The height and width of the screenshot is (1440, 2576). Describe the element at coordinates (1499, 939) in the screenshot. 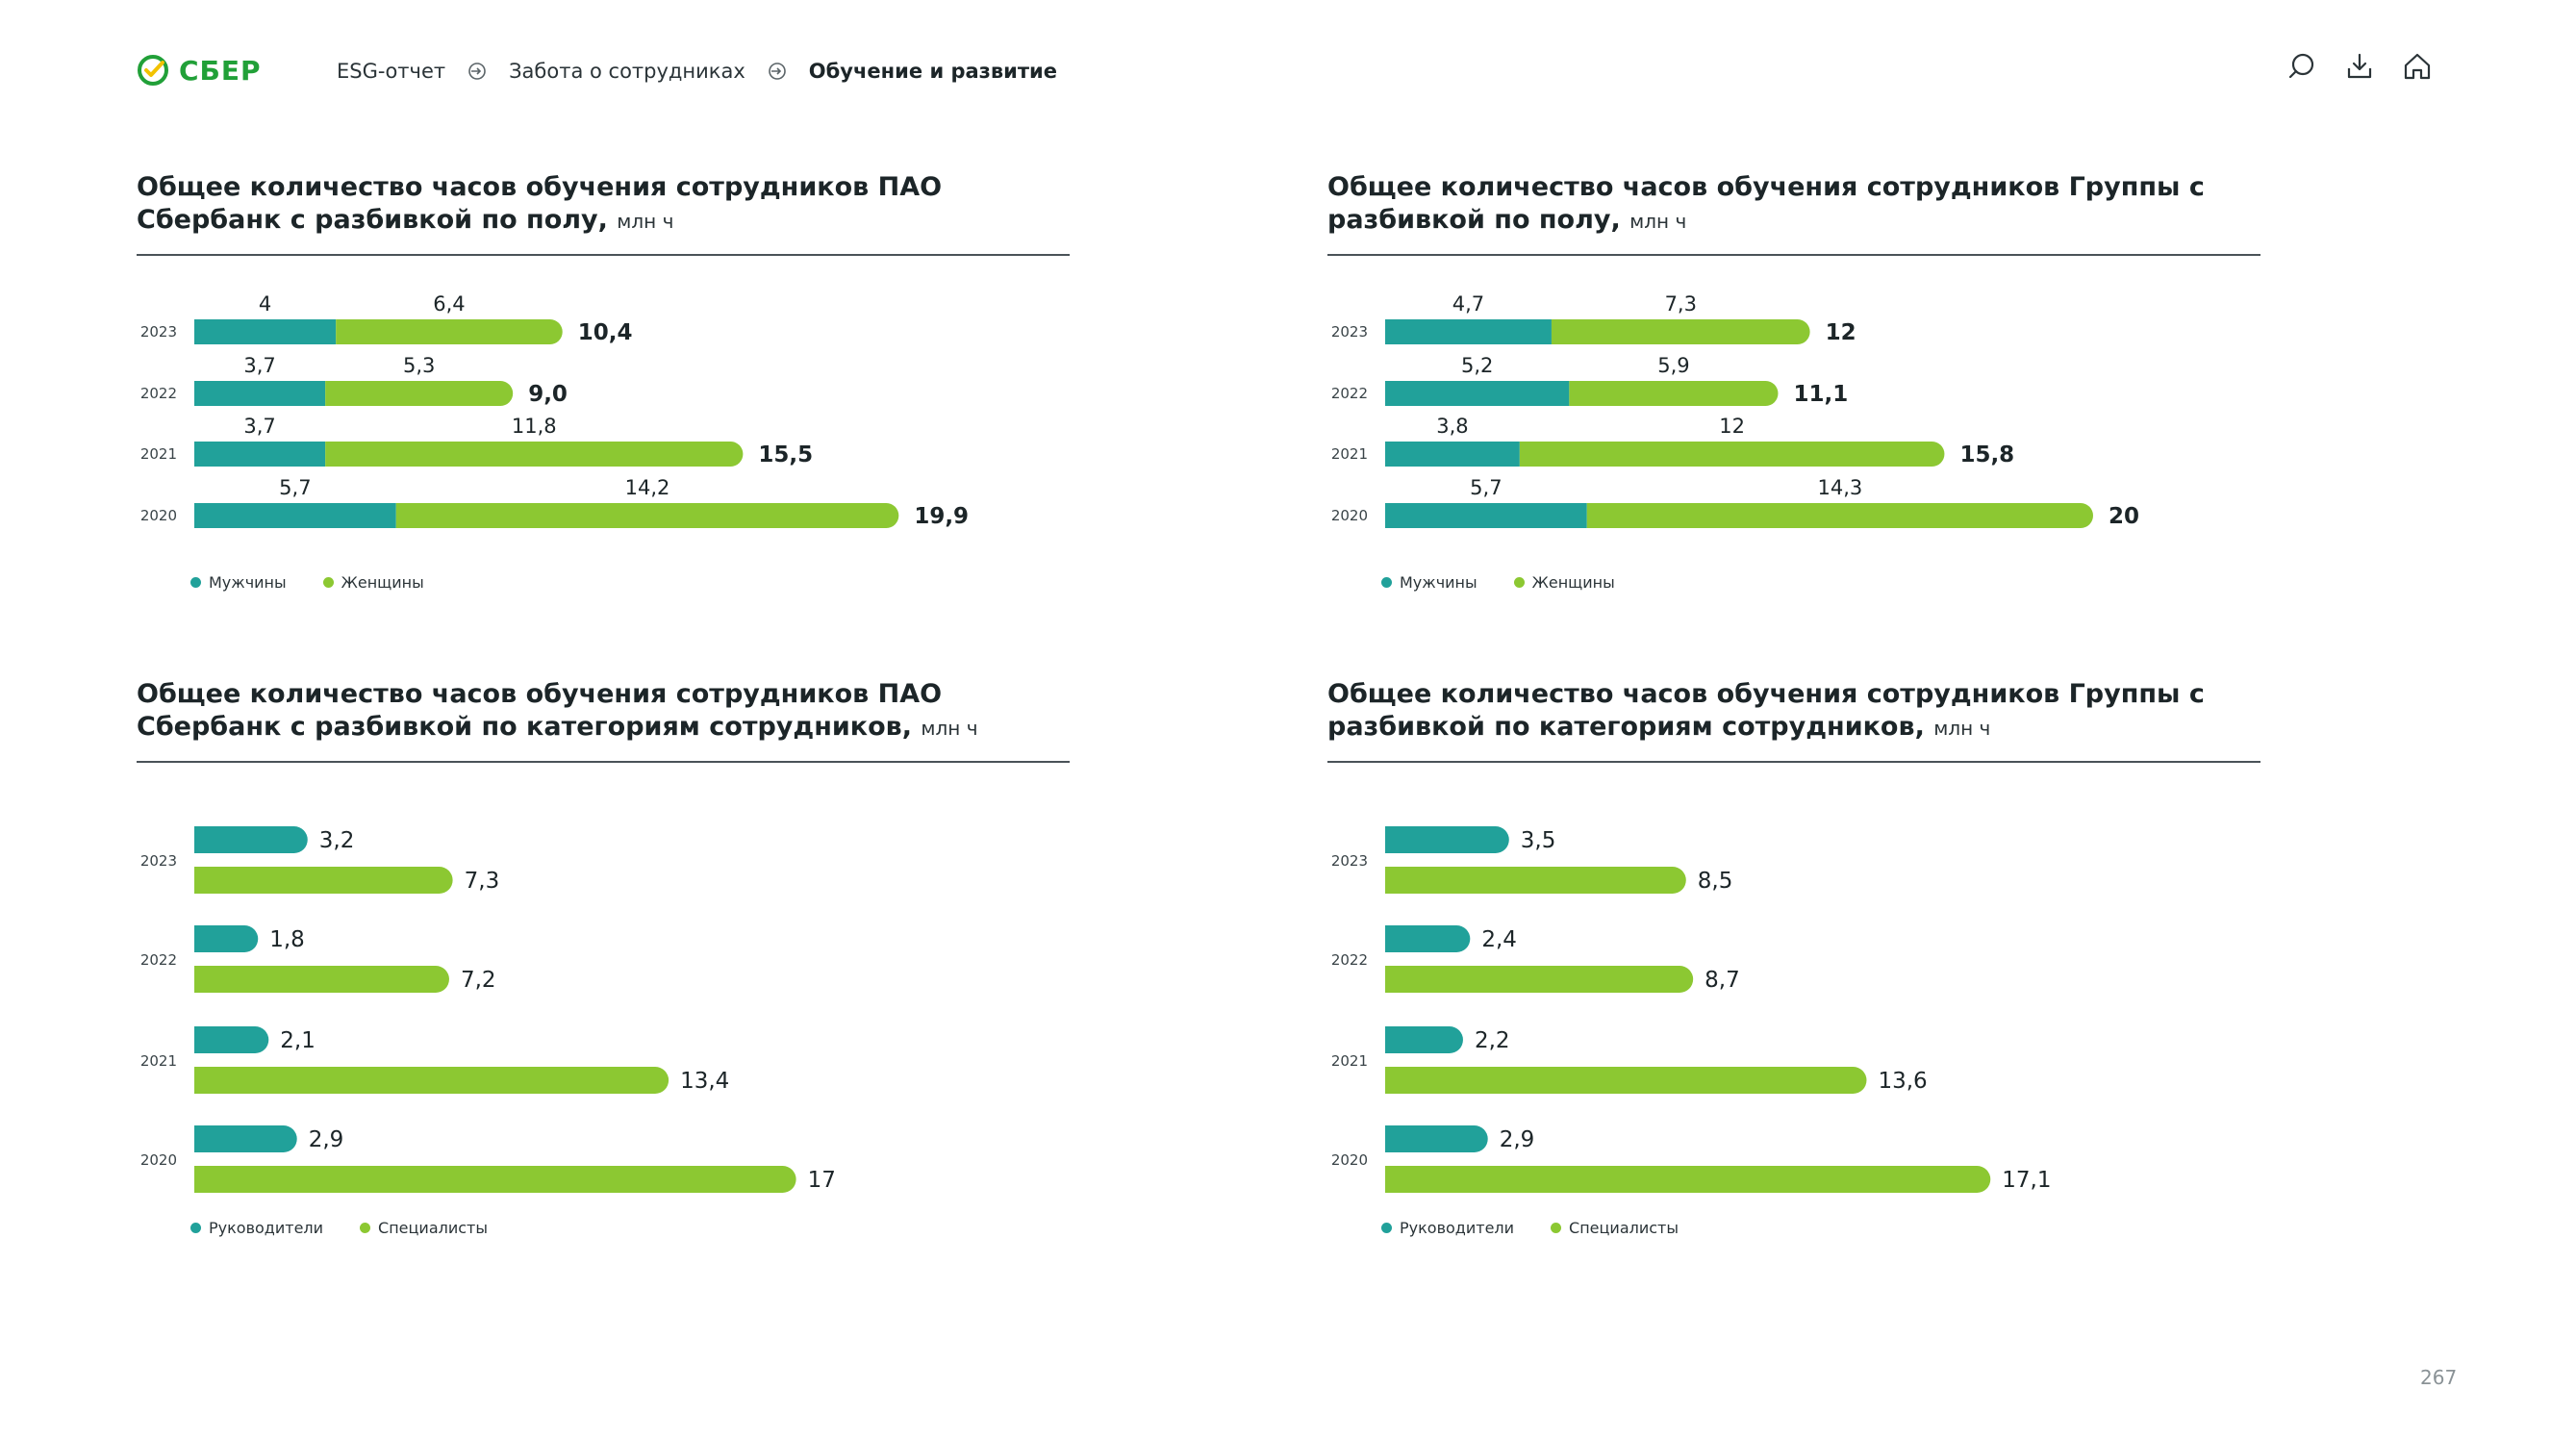

I see `bar-value-label: 2,4` at that location.